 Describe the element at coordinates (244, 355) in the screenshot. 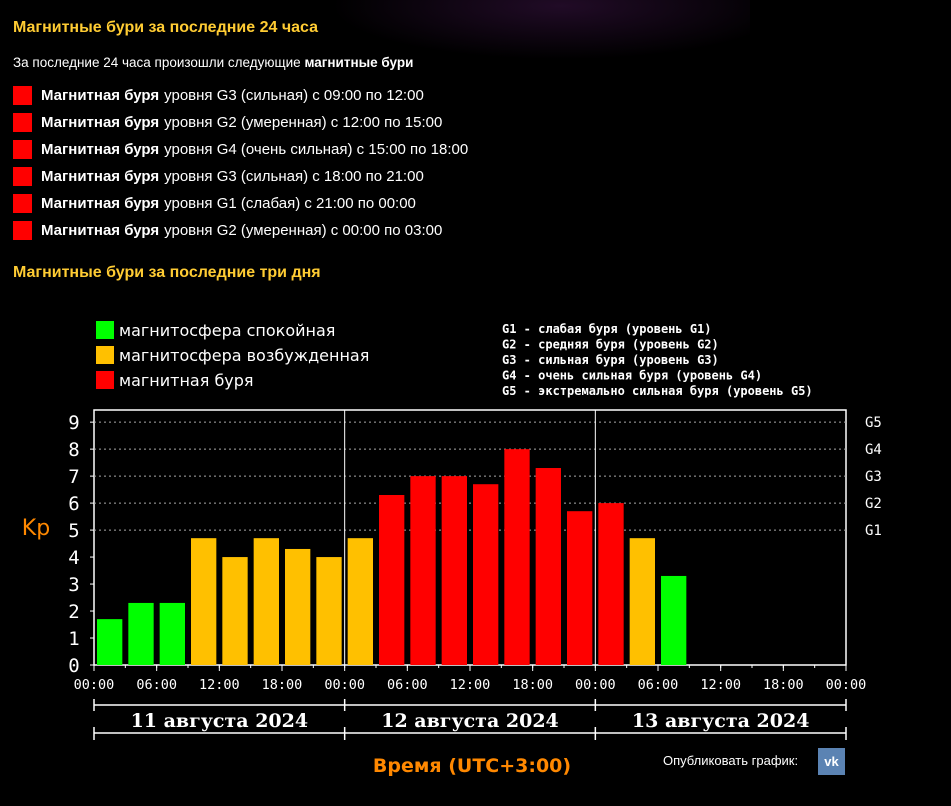

I see `legend-label: магнитосфера возбужденная` at that location.